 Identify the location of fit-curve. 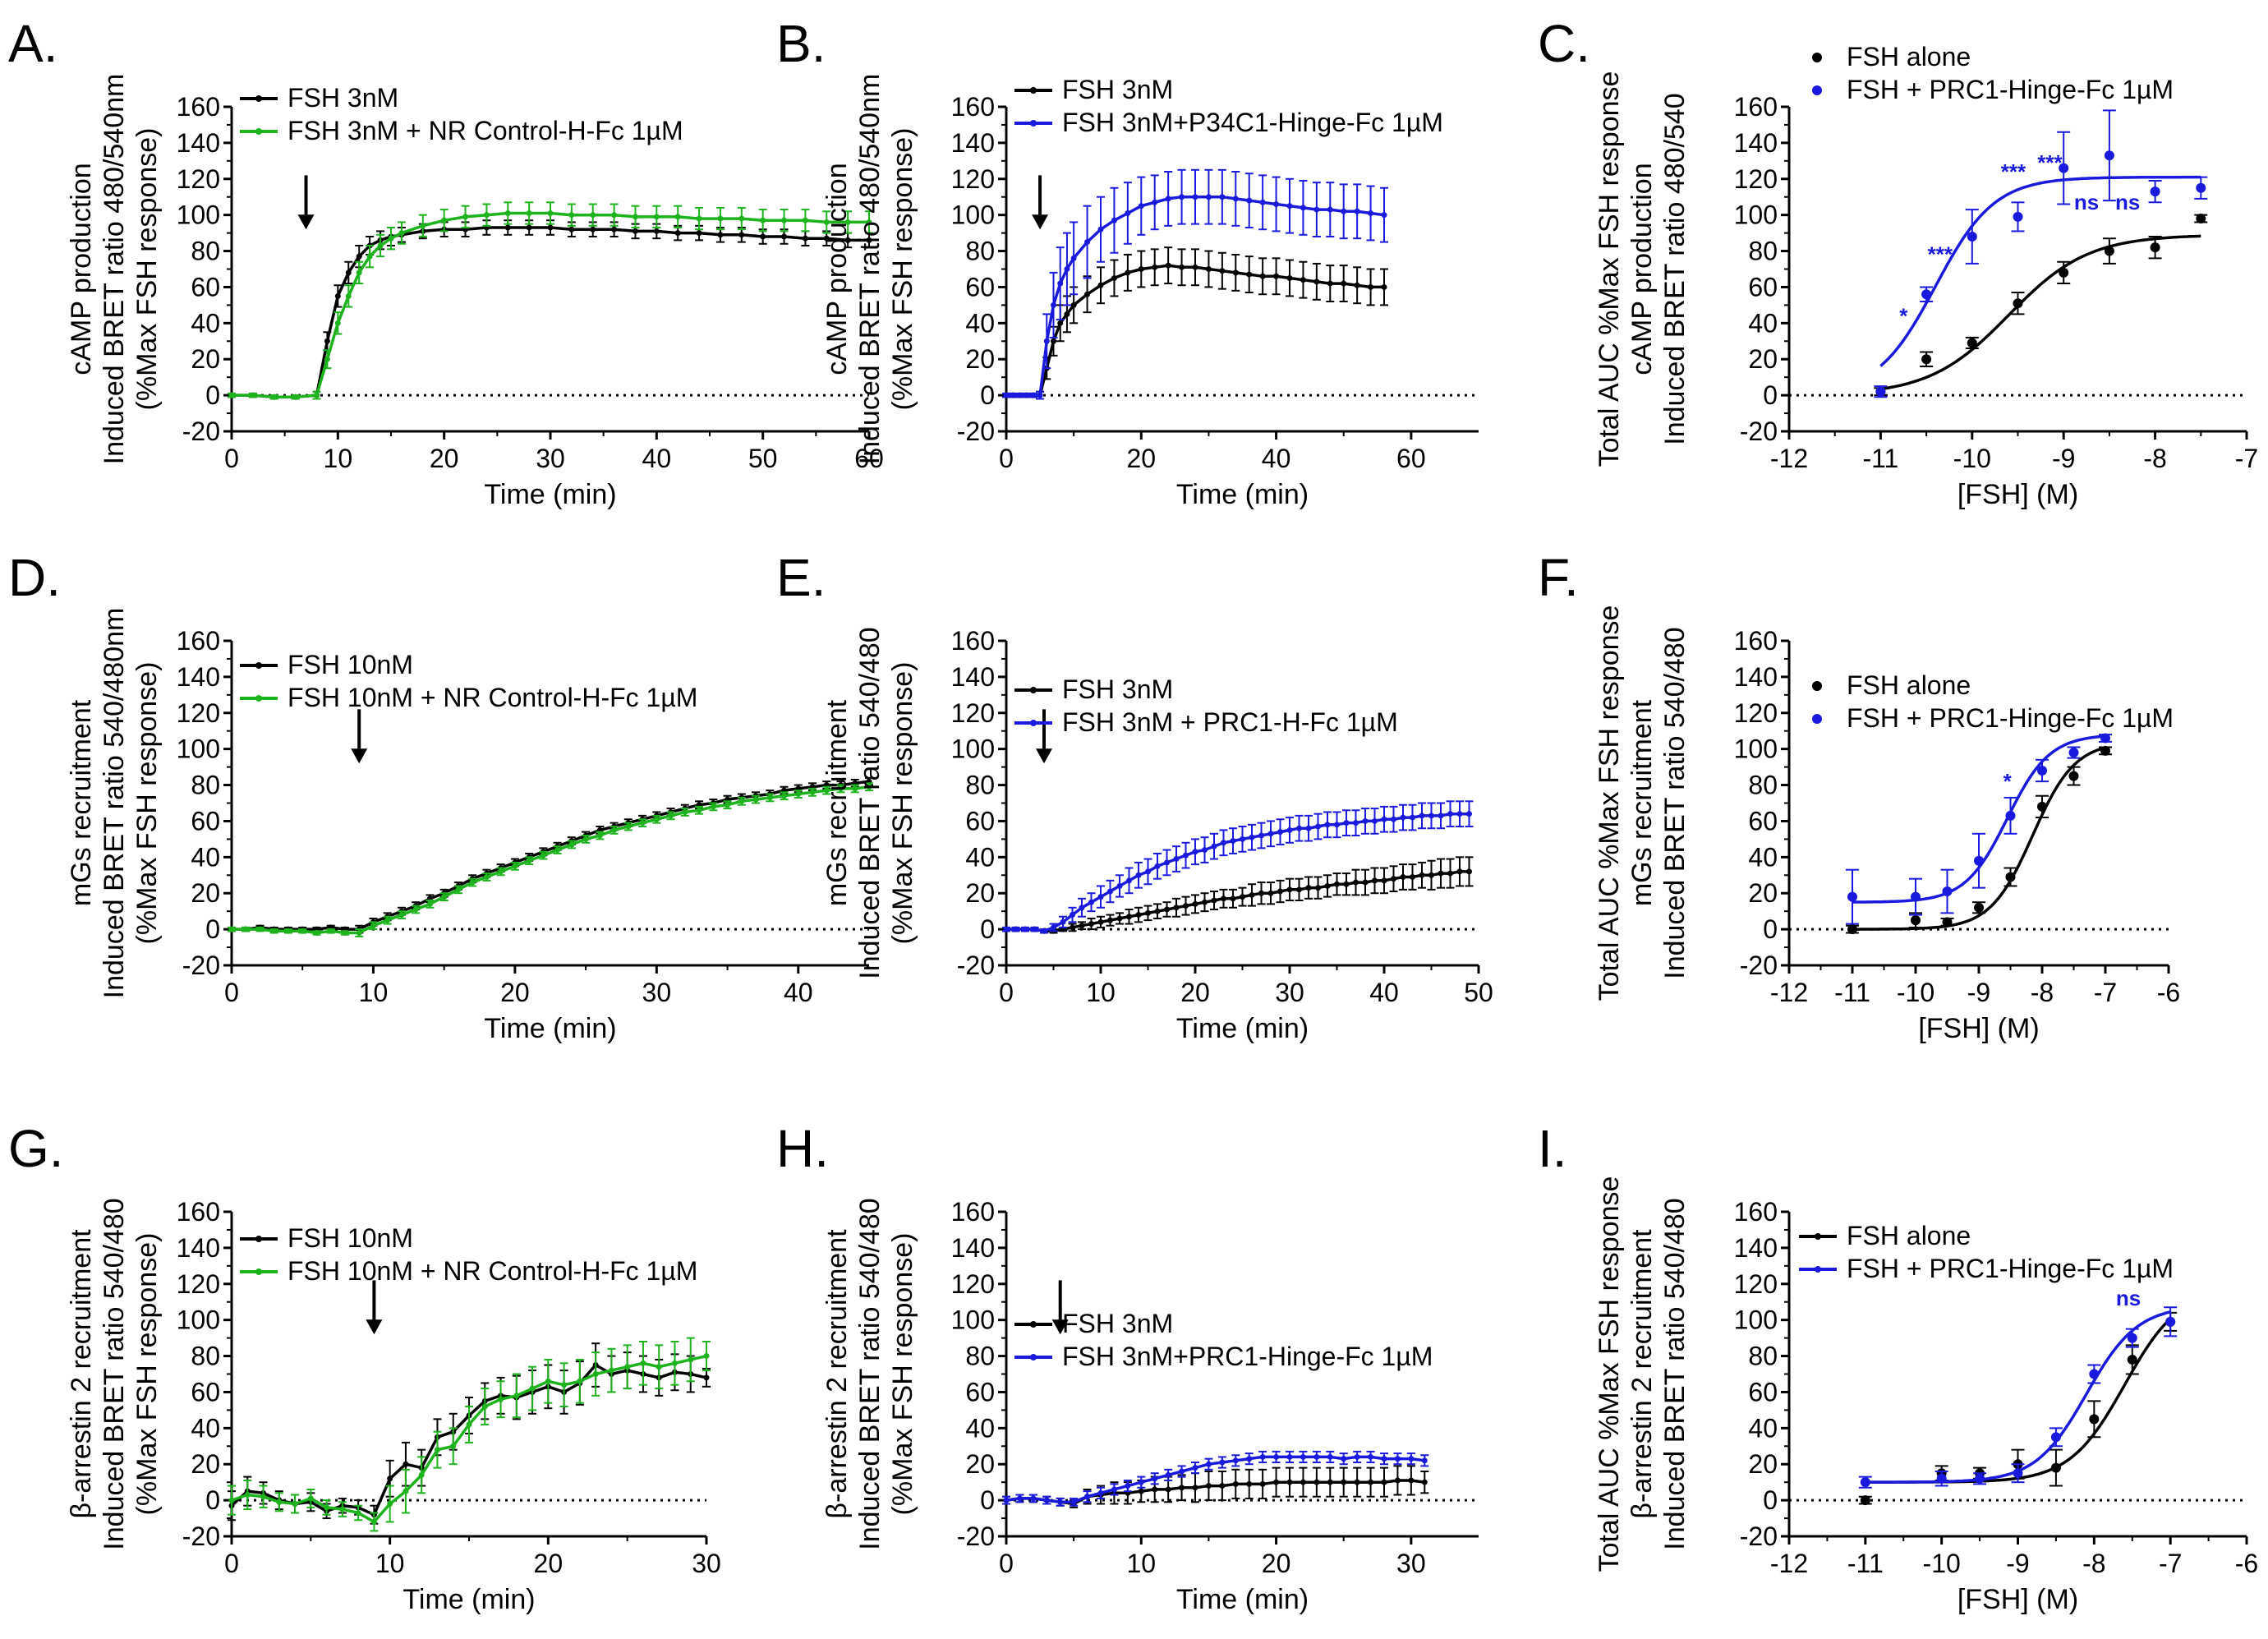
(1979, 839).